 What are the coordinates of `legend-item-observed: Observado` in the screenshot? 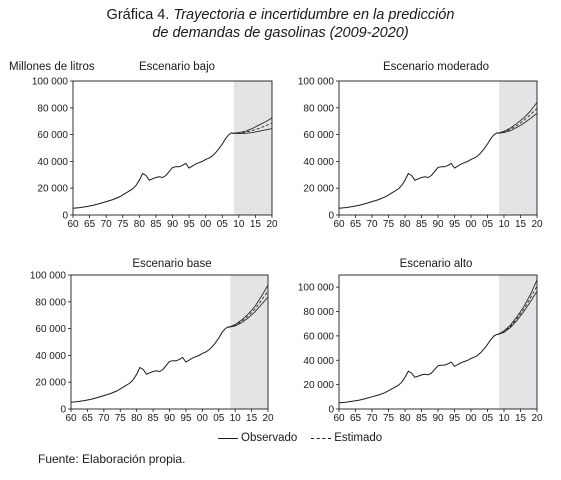 It's located at (257, 438).